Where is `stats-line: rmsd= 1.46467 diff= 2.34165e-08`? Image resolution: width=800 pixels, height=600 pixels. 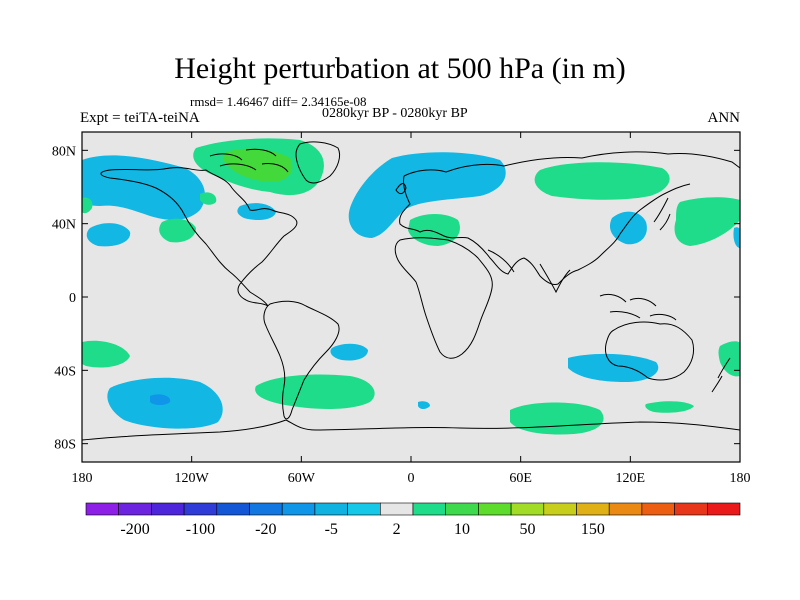 stats-line: rmsd= 1.46467 diff= 2.34165e-08 is located at coordinates (278, 101).